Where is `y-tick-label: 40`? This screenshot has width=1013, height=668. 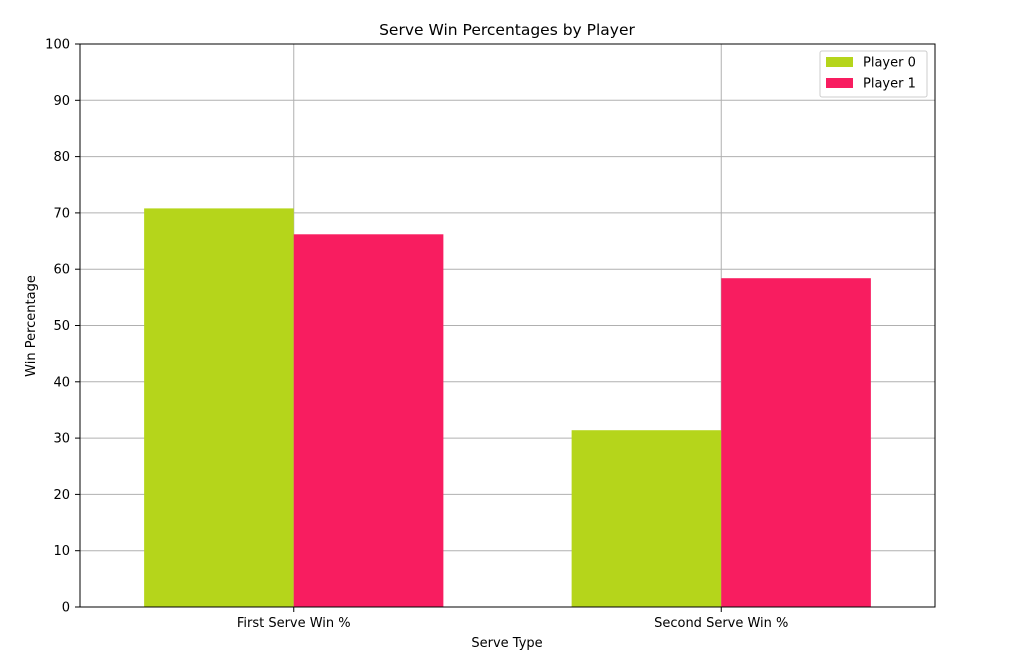
y-tick-label: 40 is located at coordinates (61, 382).